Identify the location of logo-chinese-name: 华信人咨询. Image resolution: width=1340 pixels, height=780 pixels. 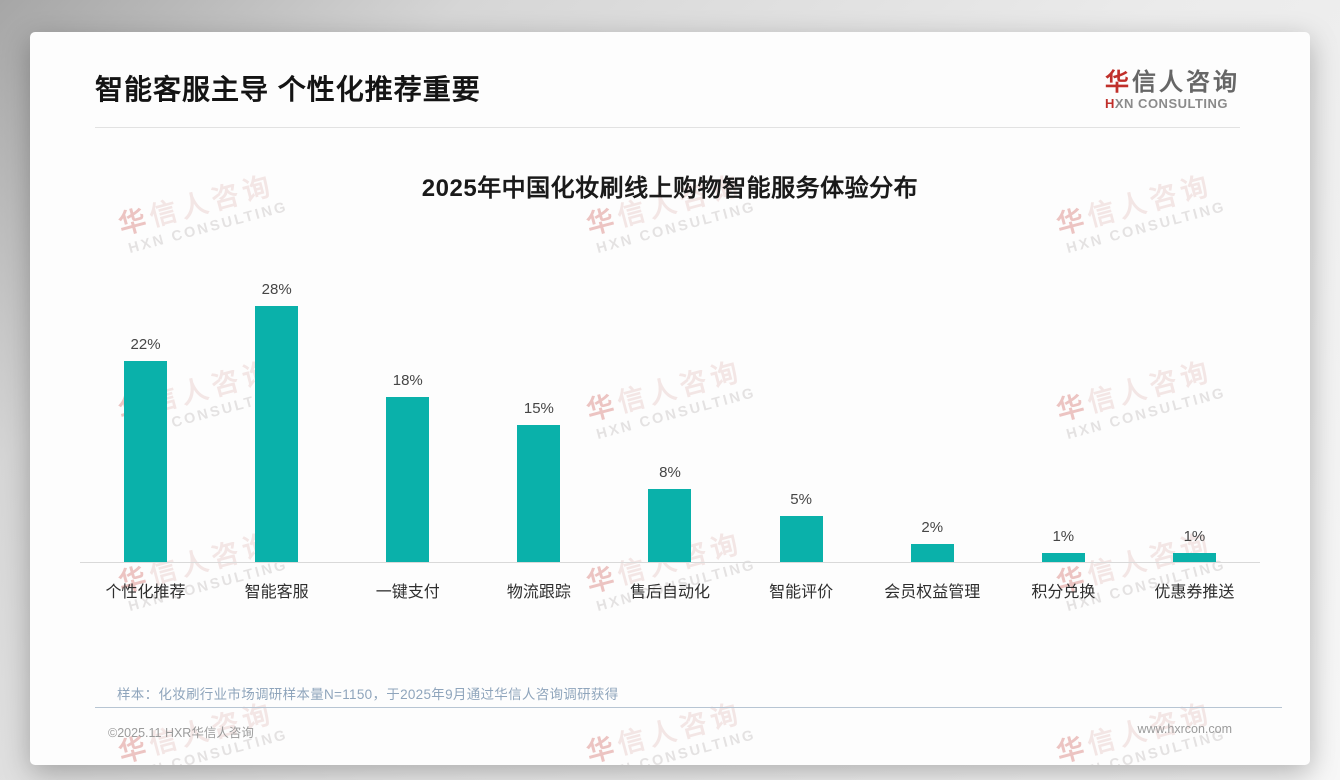
(1172, 82).